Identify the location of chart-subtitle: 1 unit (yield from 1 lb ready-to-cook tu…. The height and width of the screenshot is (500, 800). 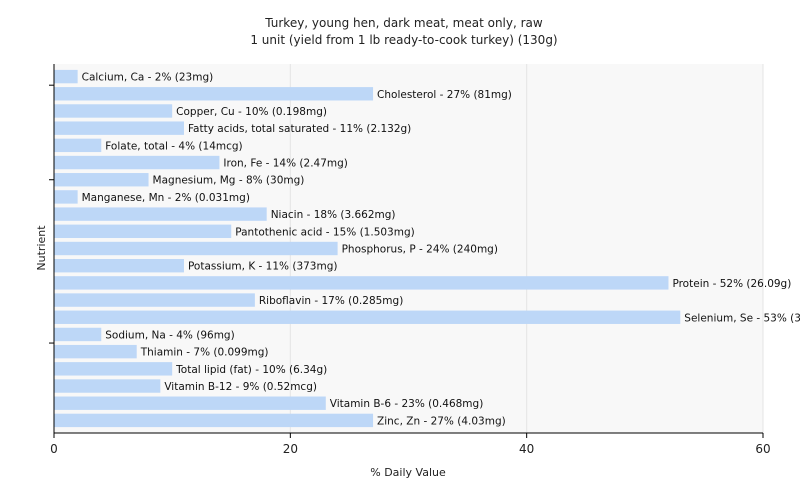
(403, 40).